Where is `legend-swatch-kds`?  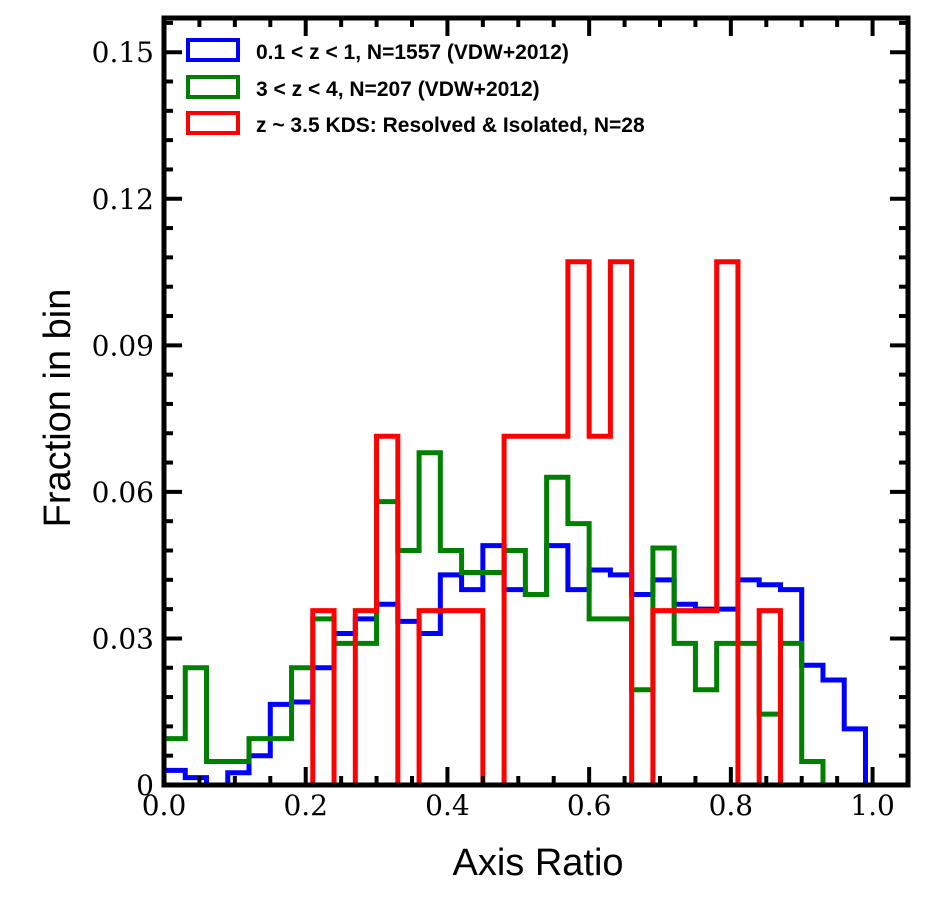 legend-swatch-kds is located at coordinates (213, 123).